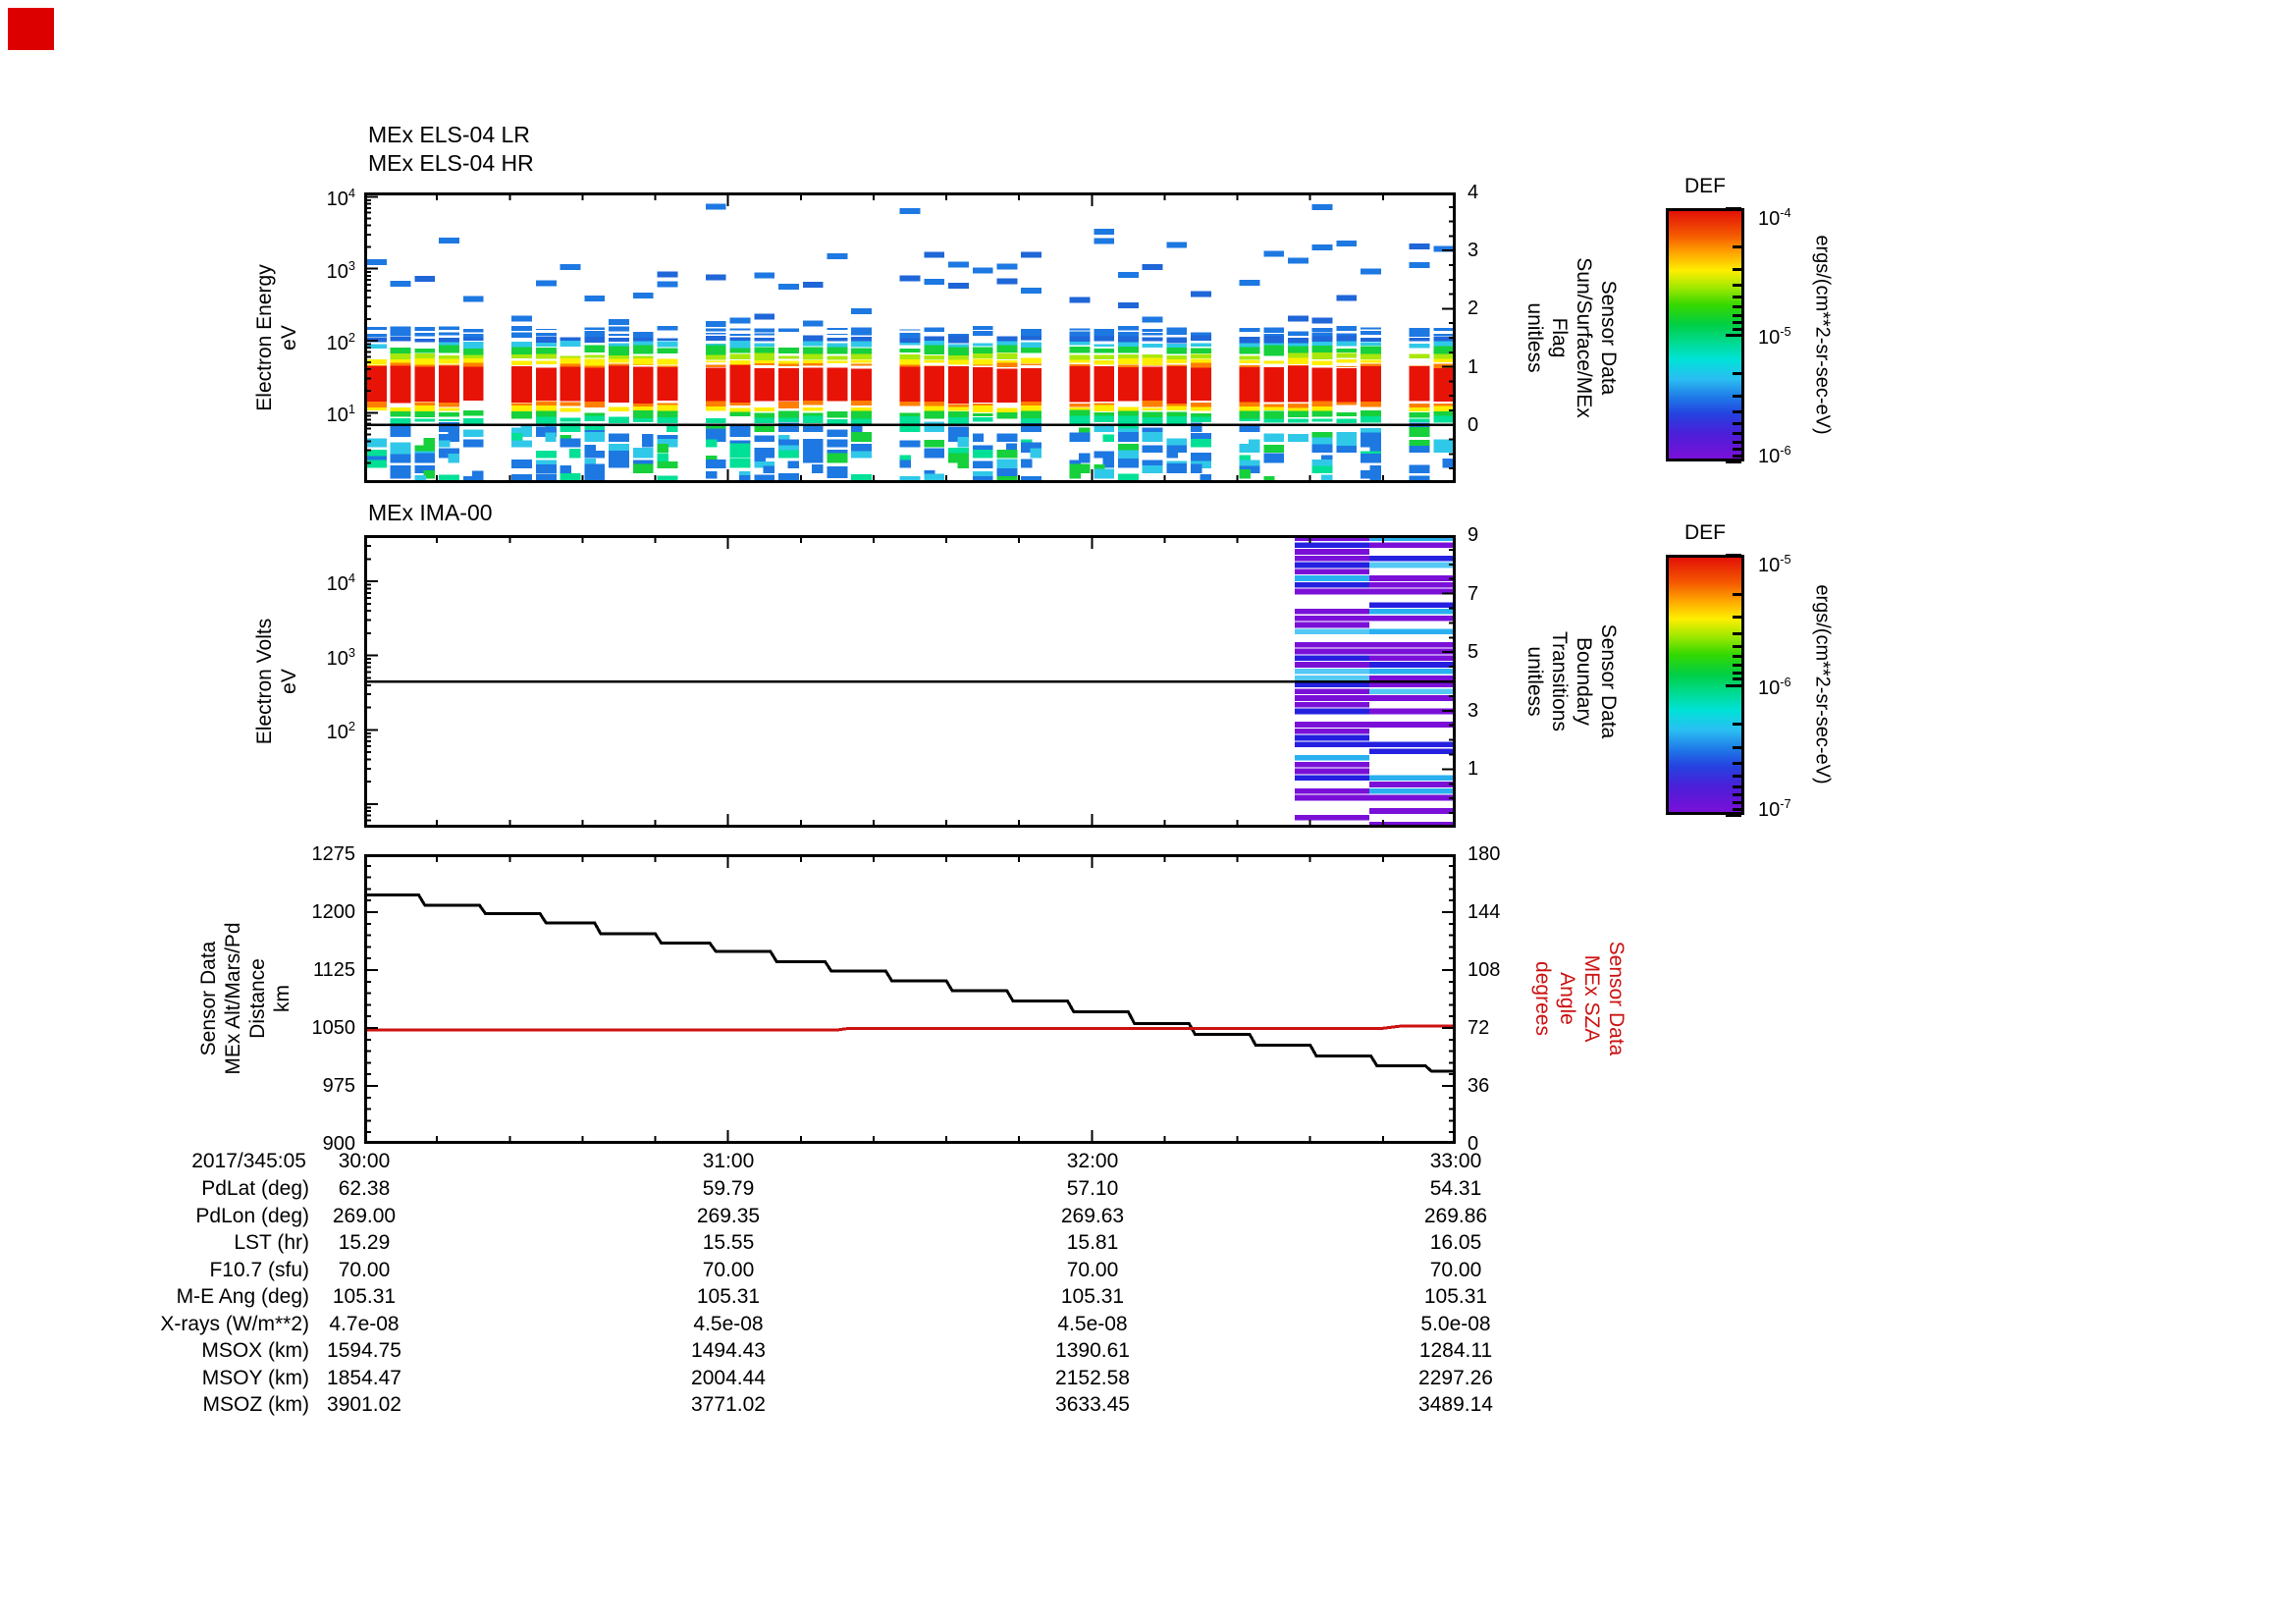  I want to click on axis-tick-label: 2, so click(1473, 309).